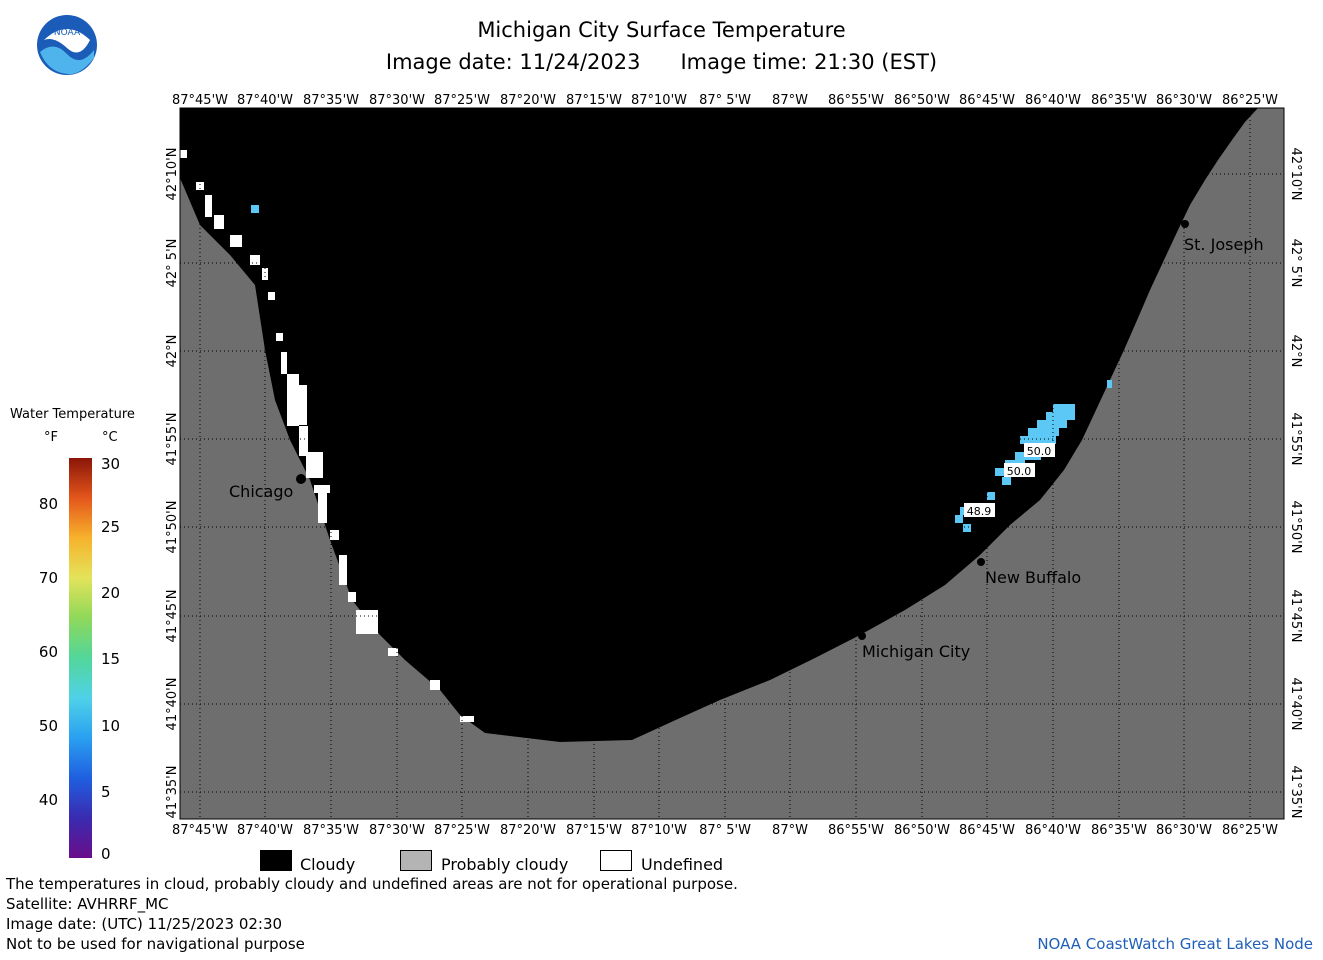  Describe the element at coordinates (1009, 480) in the screenshot. I see `sst-value-labels: 50.0 50.0 48.9` at that location.